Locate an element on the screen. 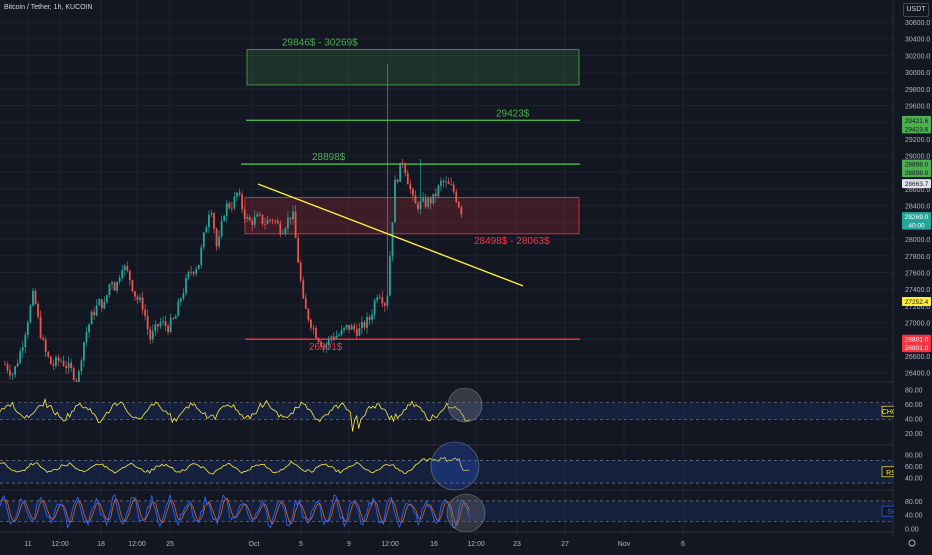  price-badge-text: 29421.6 is located at coordinates (917, 121).